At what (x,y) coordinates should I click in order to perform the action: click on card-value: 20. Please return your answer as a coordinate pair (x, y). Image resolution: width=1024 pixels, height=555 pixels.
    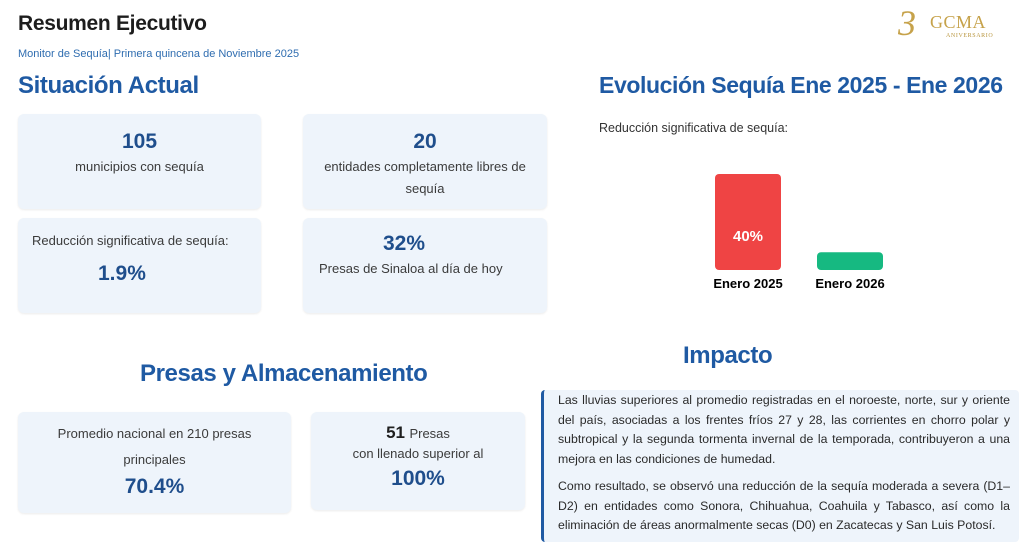
    Looking at the image, I should click on (425, 141).